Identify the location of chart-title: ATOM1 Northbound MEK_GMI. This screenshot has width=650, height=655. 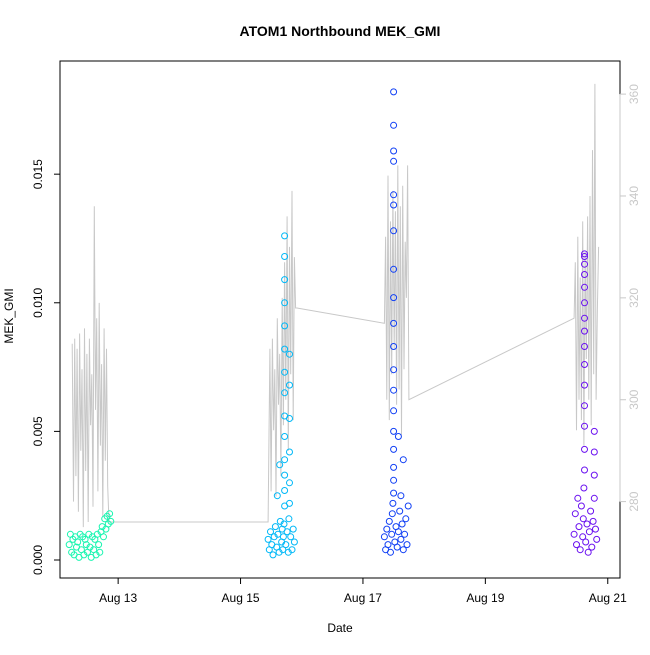
(340, 31).